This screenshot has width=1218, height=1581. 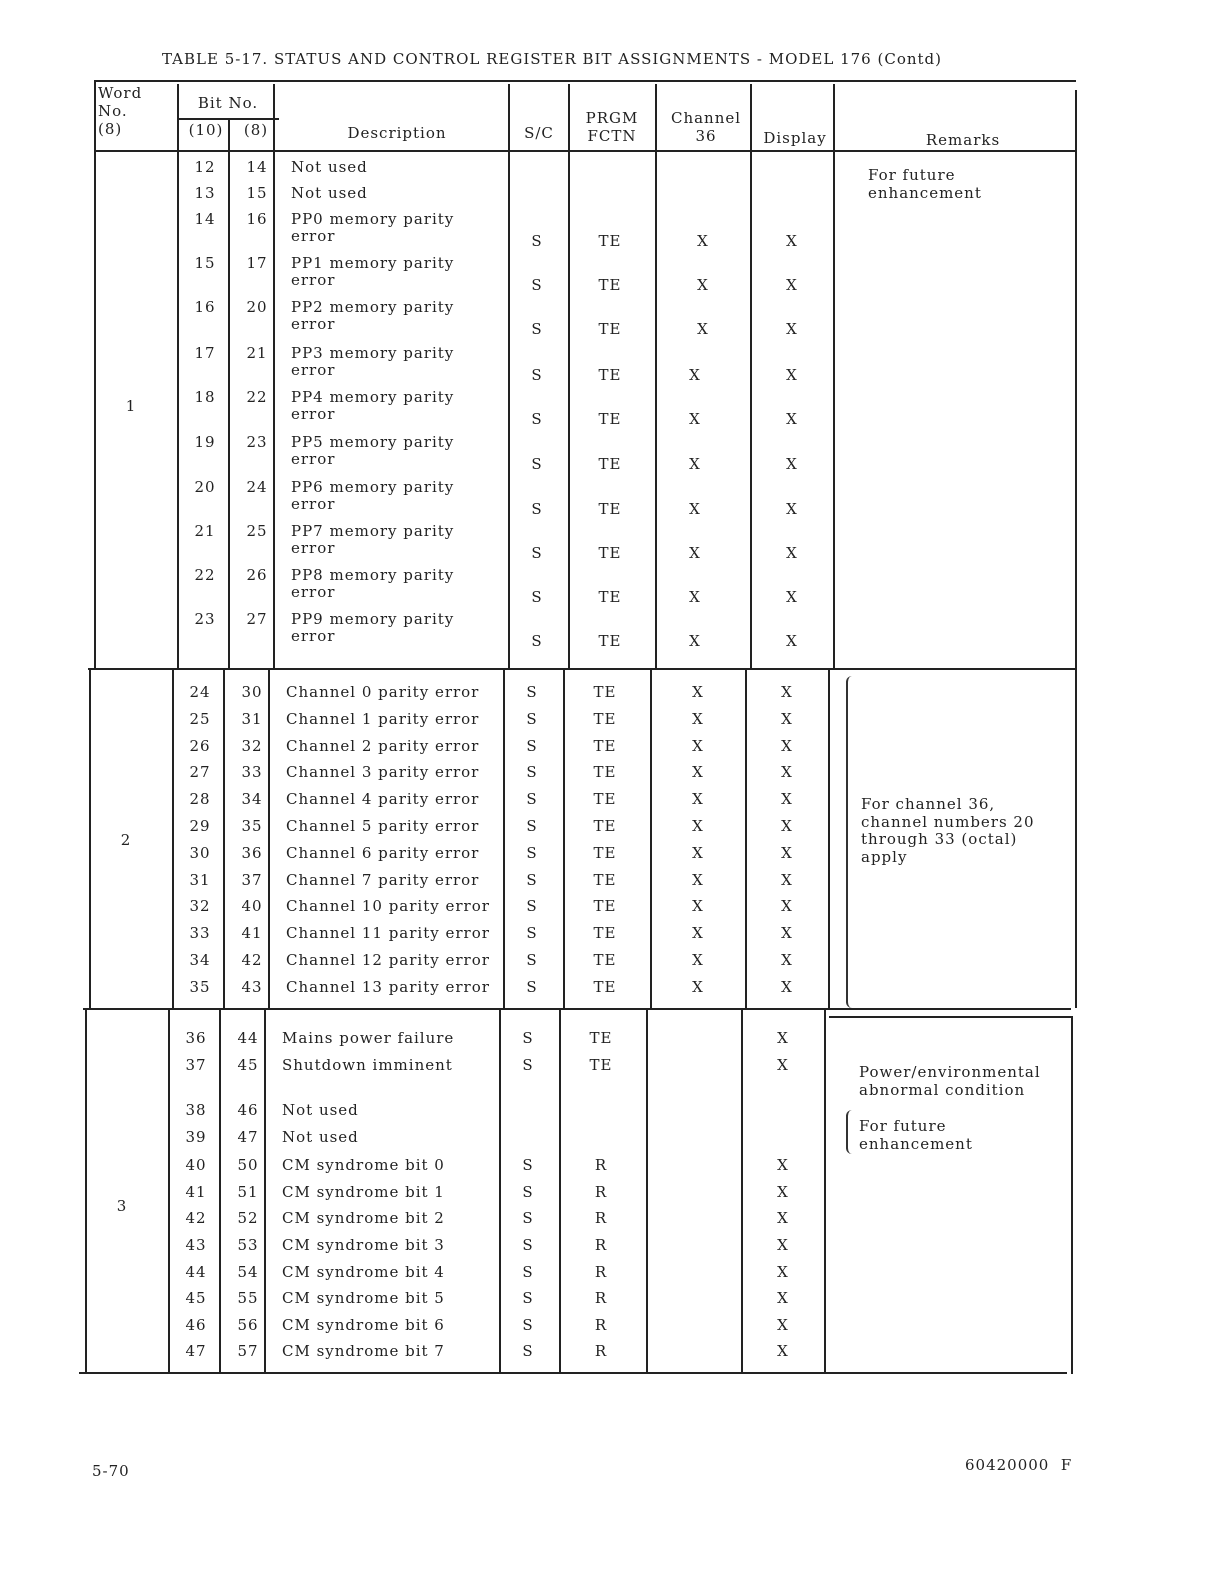 I want to click on header-prgm-fctn: FCTN, so click(x=612, y=136).